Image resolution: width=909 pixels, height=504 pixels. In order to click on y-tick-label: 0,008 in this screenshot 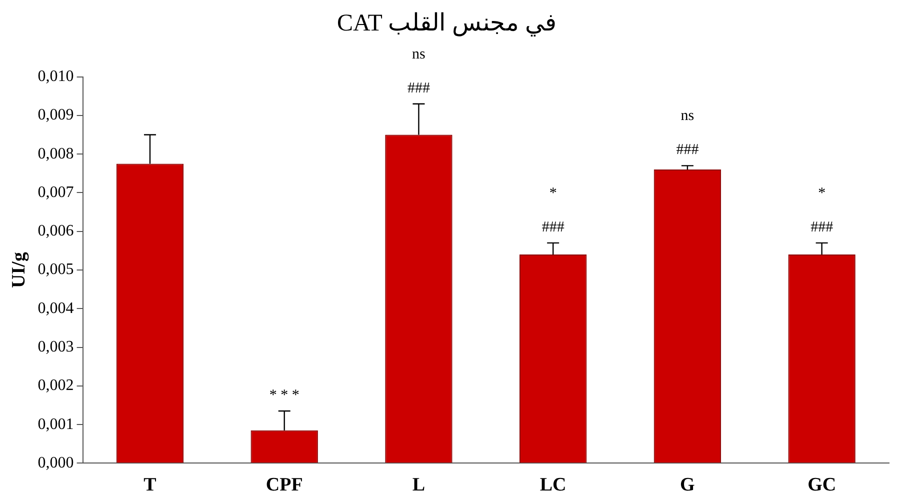, I will do `click(56, 153)`.